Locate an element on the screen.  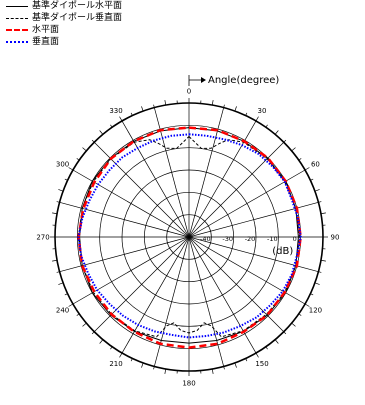
legend-item: 基準ダイポール水平面 is located at coordinates (101, 6).